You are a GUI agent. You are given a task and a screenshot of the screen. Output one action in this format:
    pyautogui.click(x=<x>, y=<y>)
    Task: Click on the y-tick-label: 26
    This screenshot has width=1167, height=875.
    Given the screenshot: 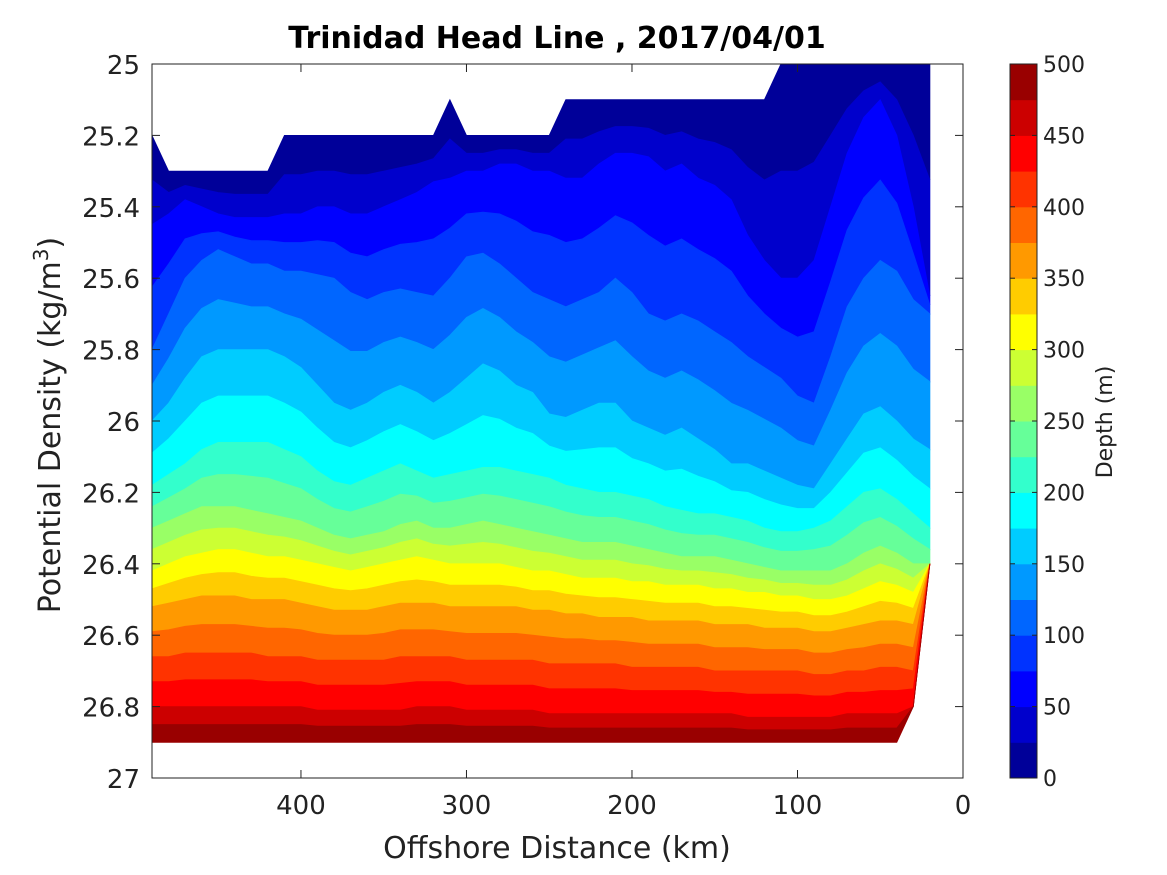 What is the action you would take?
    pyautogui.click(x=123, y=423)
    